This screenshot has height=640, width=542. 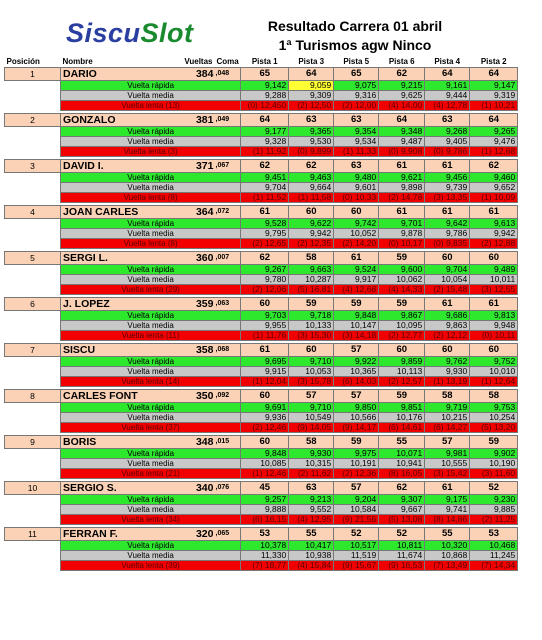 I want to click on rider-laps: 348, so click(x=196, y=441).